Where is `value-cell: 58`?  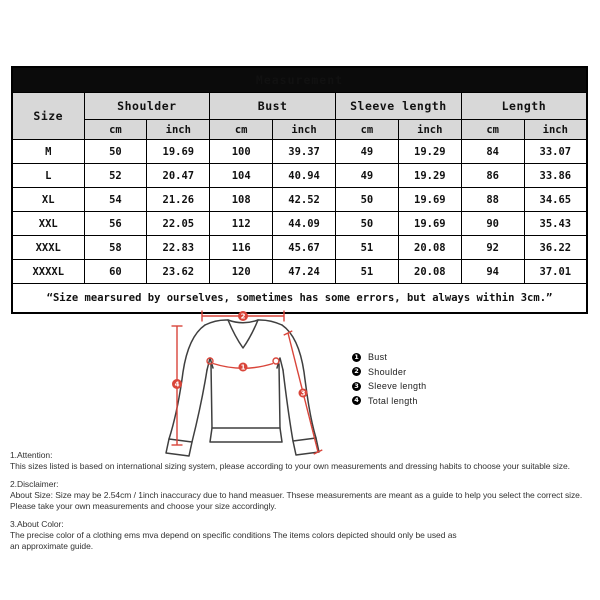 value-cell: 58 is located at coordinates (115, 247).